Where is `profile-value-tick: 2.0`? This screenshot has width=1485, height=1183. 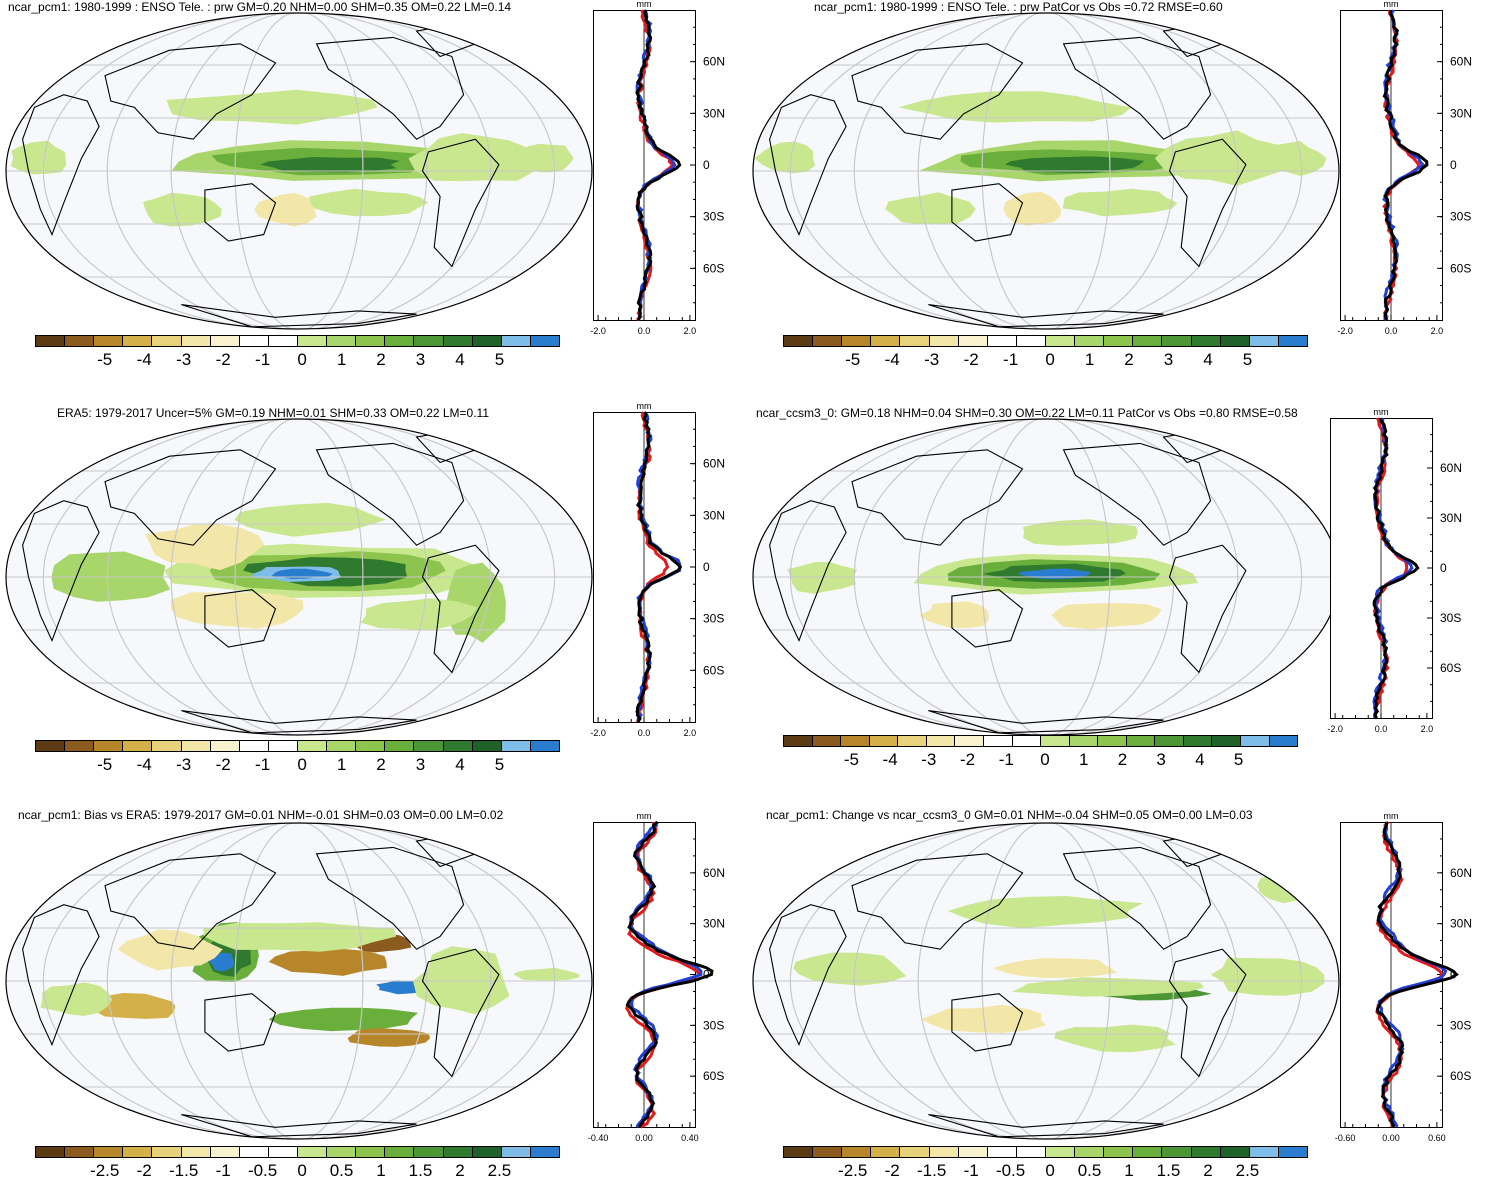 profile-value-tick: 2.0 is located at coordinates (1437, 331).